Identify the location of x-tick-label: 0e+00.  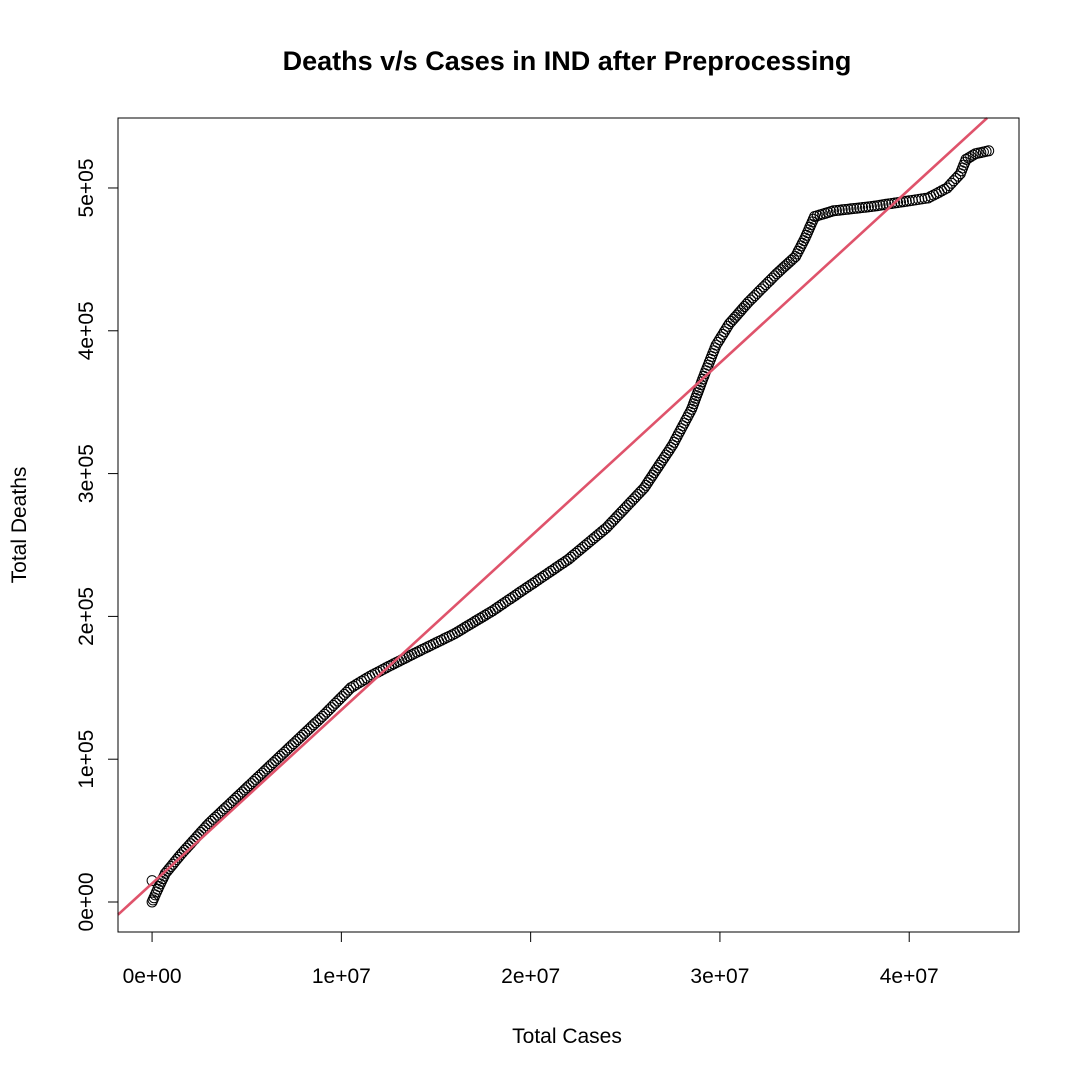
(152, 976).